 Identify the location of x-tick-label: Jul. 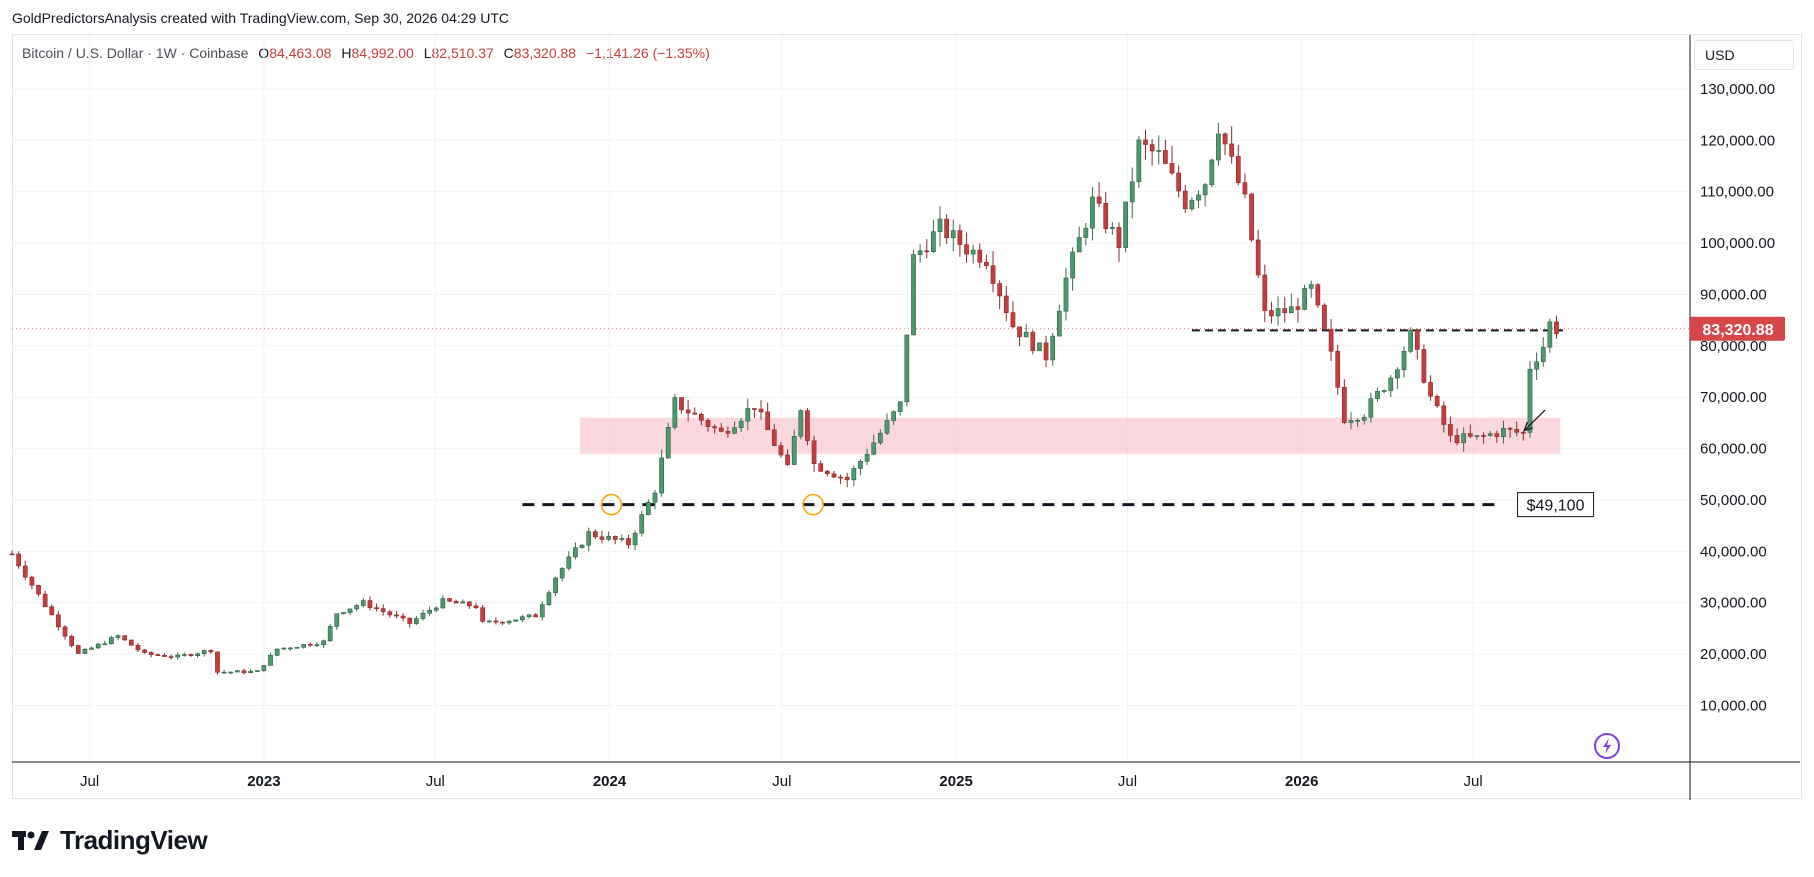
(89, 781).